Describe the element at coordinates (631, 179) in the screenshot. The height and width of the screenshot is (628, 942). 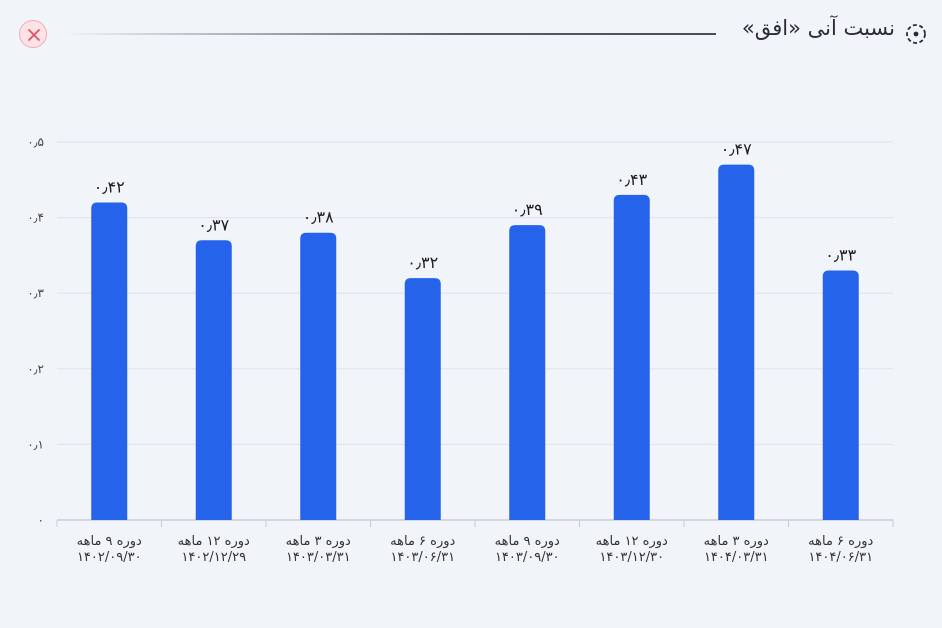
I see `data-label: ۰٫۴۳` at that location.